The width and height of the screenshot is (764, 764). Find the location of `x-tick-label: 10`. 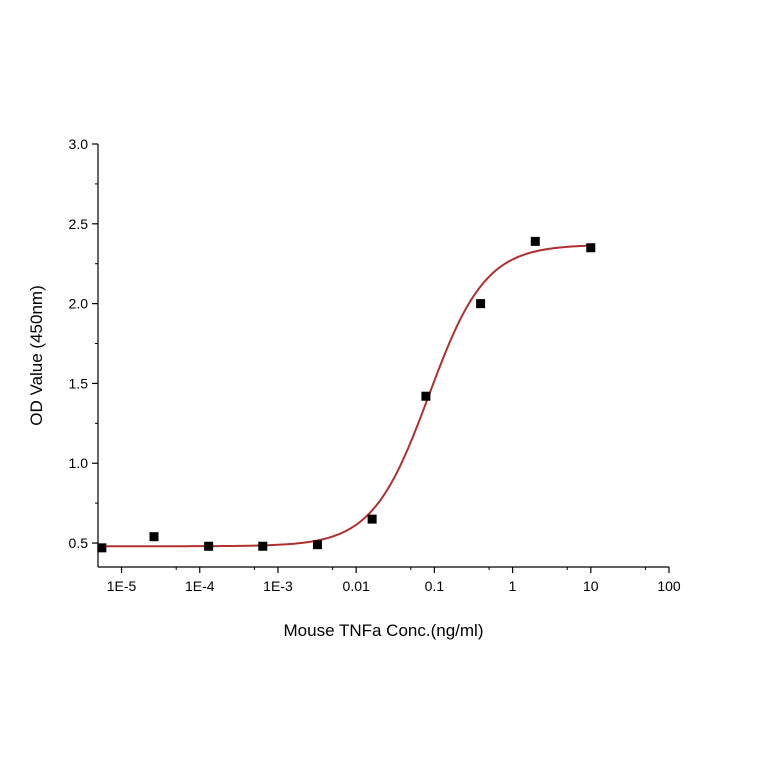

x-tick-label: 10 is located at coordinates (591, 586).